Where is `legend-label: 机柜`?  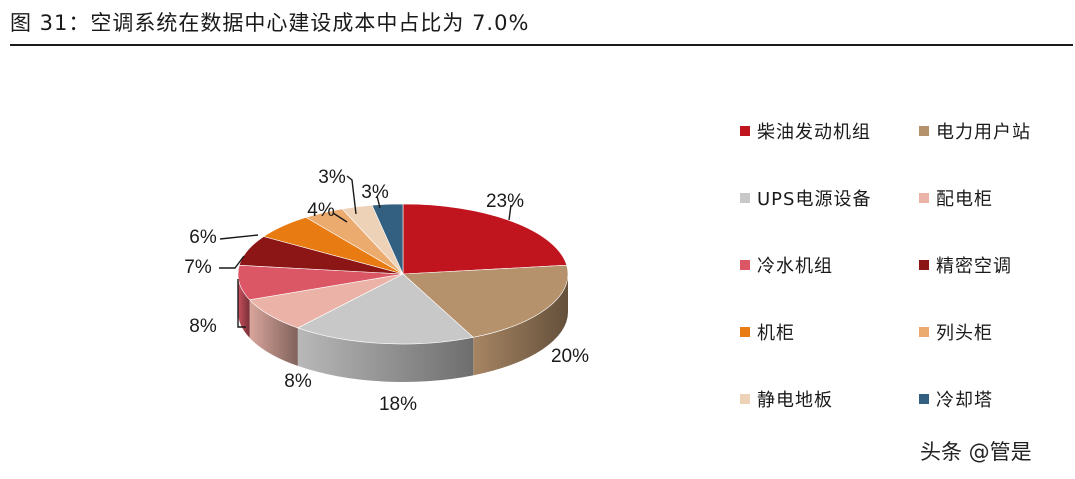
legend-label: 机柜 is located at coordinates (776, 333).